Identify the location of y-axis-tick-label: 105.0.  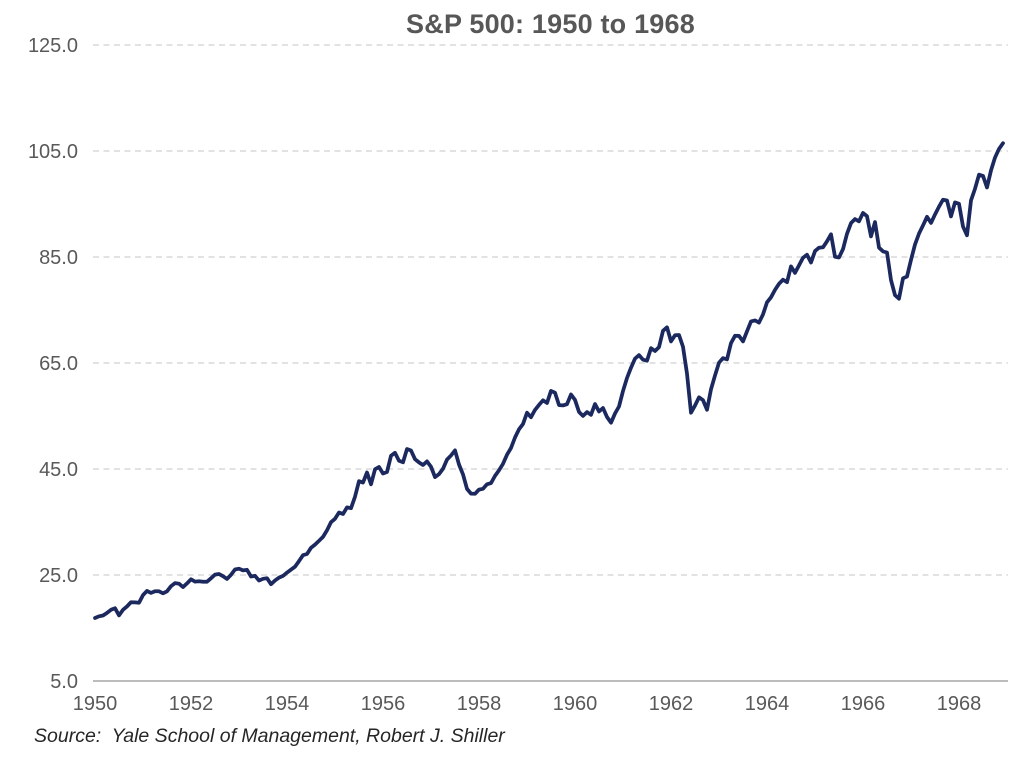
(53, 152).